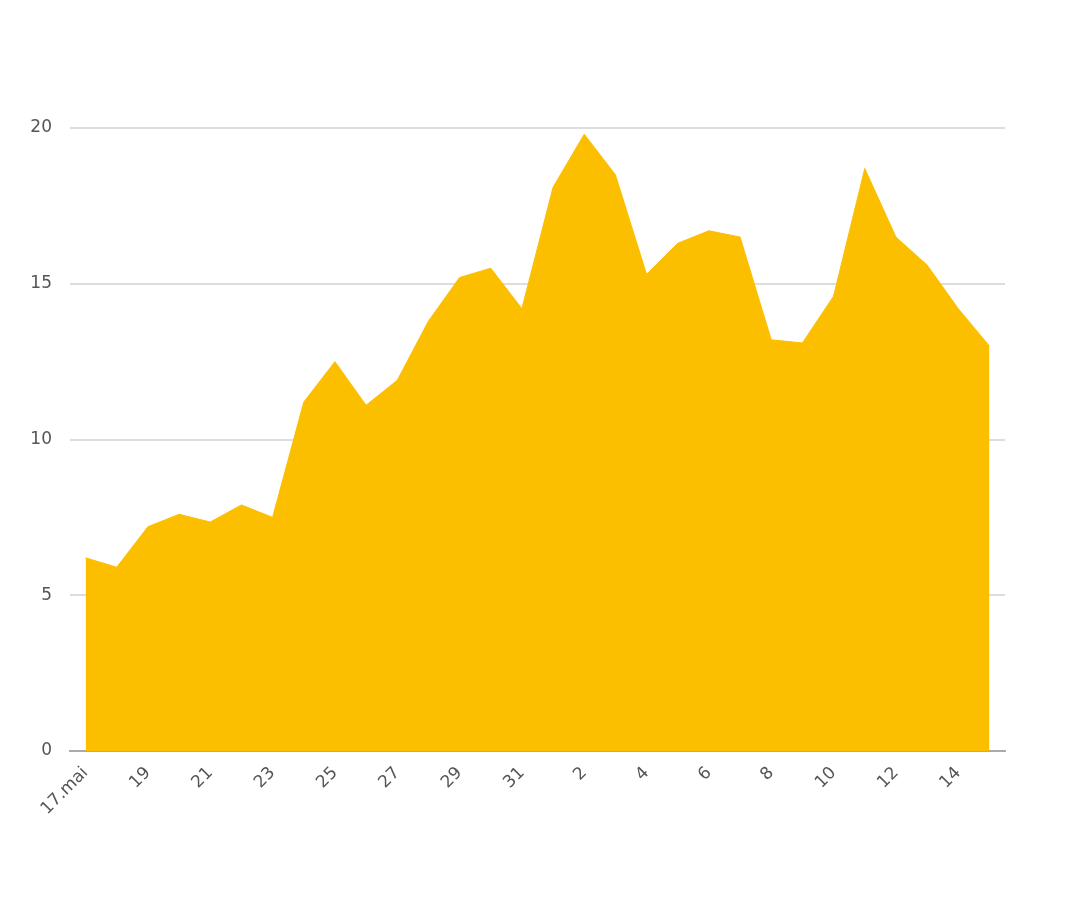 This screenshot has height=900, width=1080. What do you see at coordinates (201, 777) in the screenshot?
I see `x-tick-label: 21` at bounding box center [201, 777].